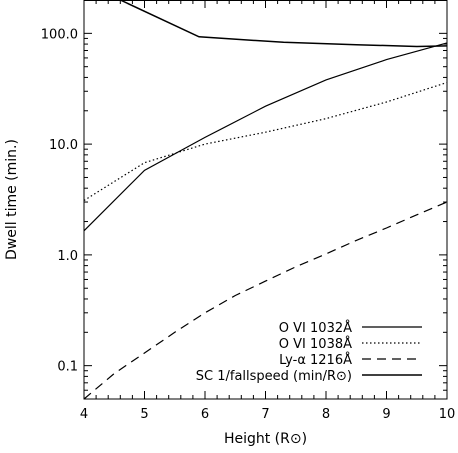 This screenshot has width=458, height=453. Describe the element at coordinates (84, 414) in the screenshot. I see `x-tick-label: 4` at that location.